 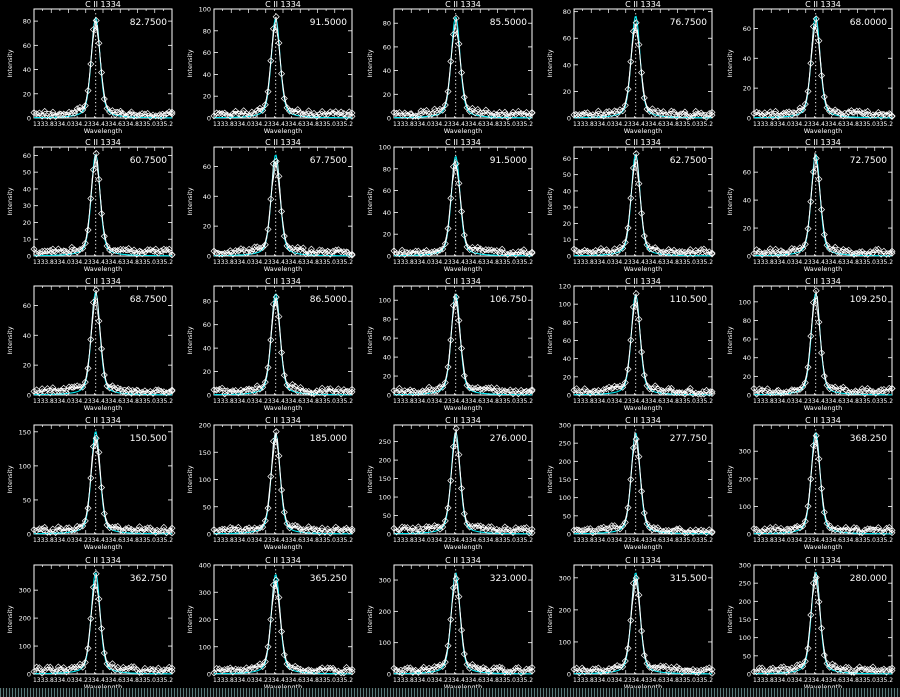 What do you see at coordinates (508, 439) in the screenshot?
I see `peak-value-label: 276.000` at bounding box center [508, 439].